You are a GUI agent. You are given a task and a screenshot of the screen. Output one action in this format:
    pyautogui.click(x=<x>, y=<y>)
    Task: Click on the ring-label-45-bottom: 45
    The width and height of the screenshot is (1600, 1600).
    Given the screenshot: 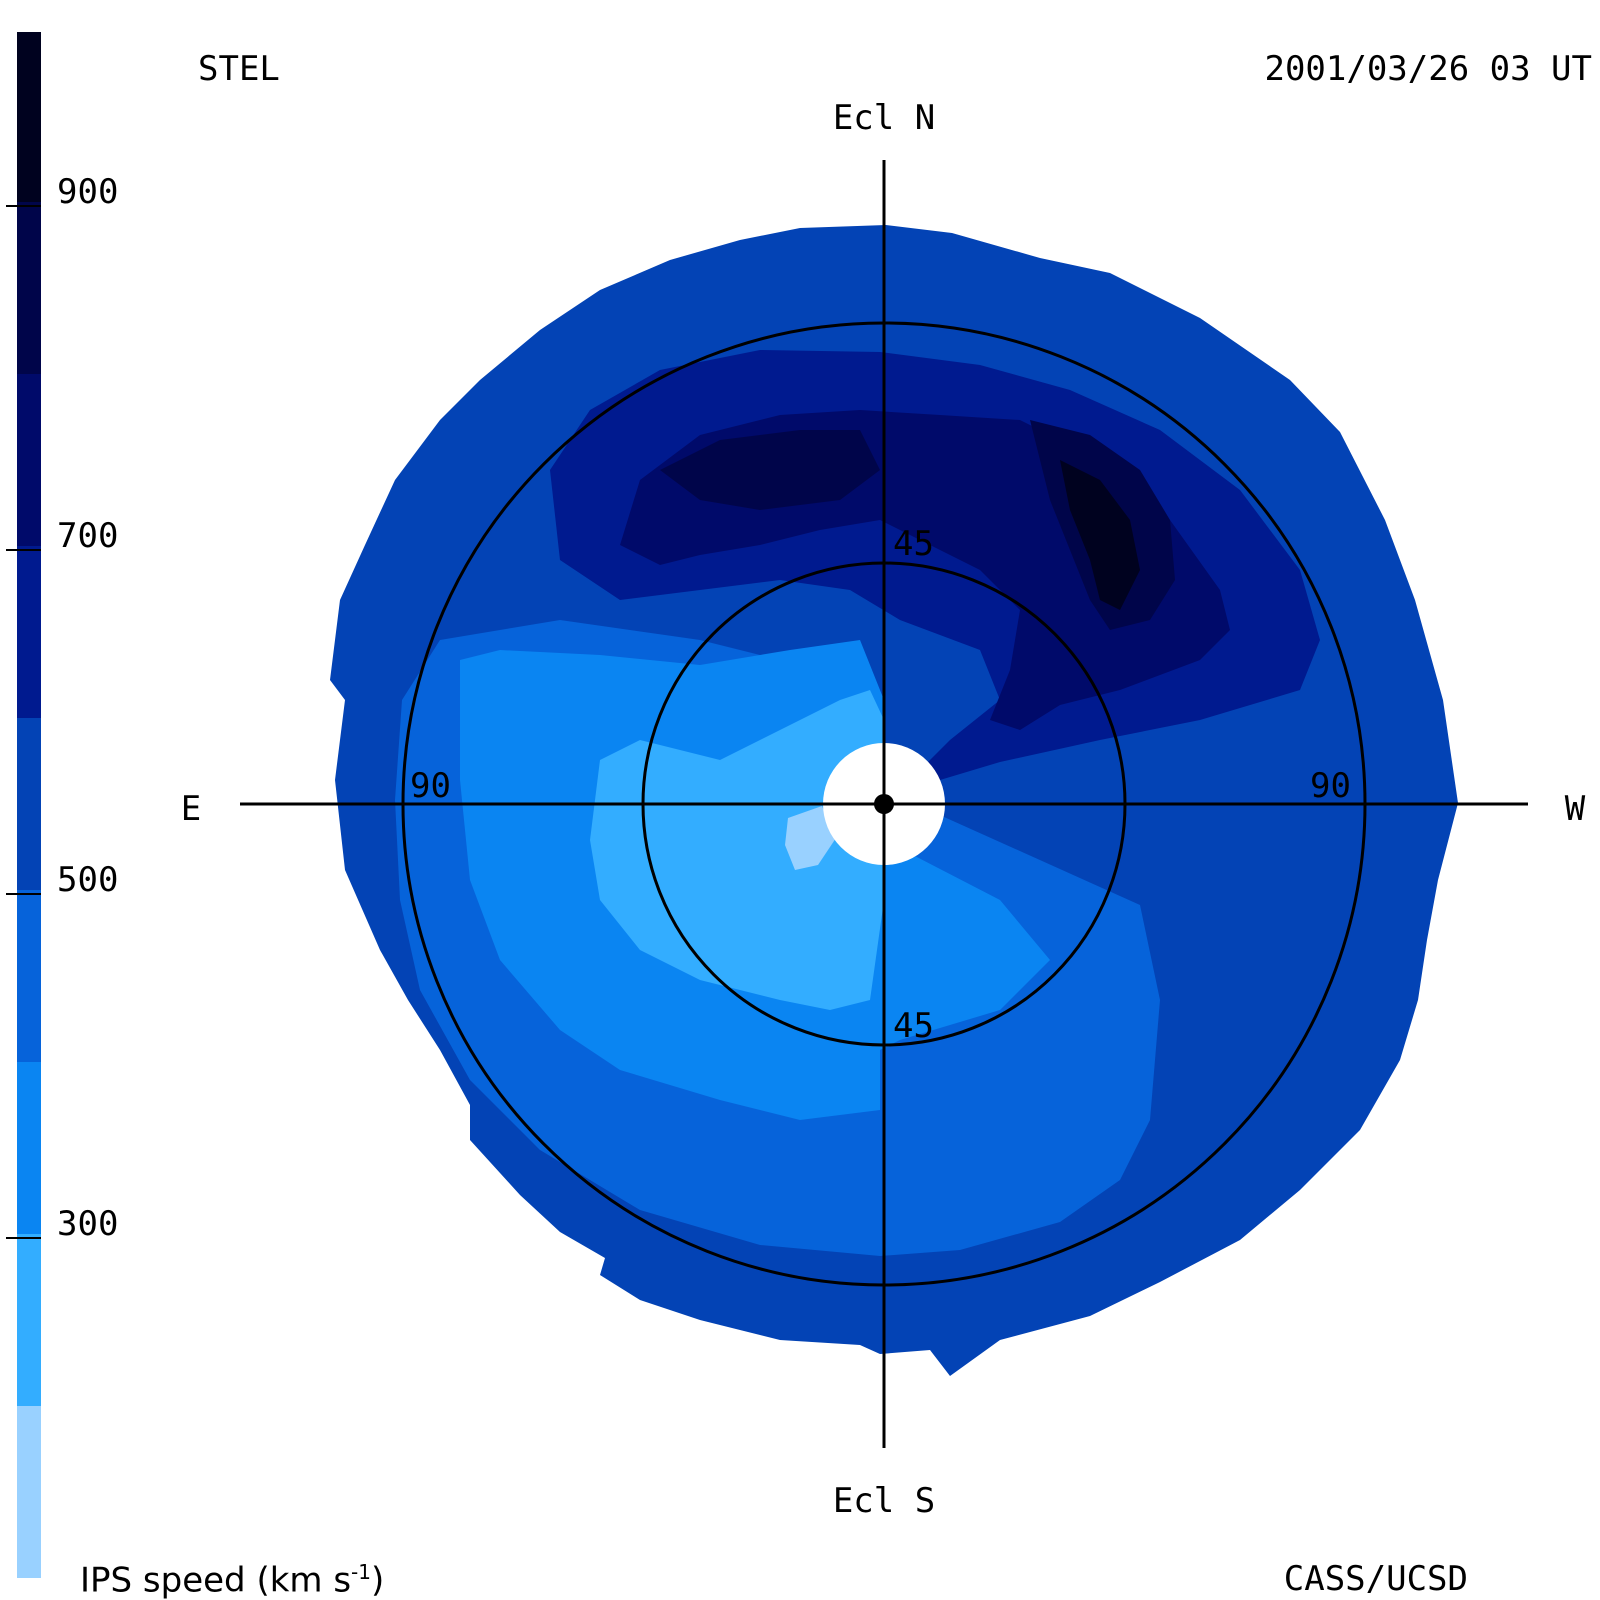 What is the action you would take?
    pyautogui.click(x=913, y=1026)
    